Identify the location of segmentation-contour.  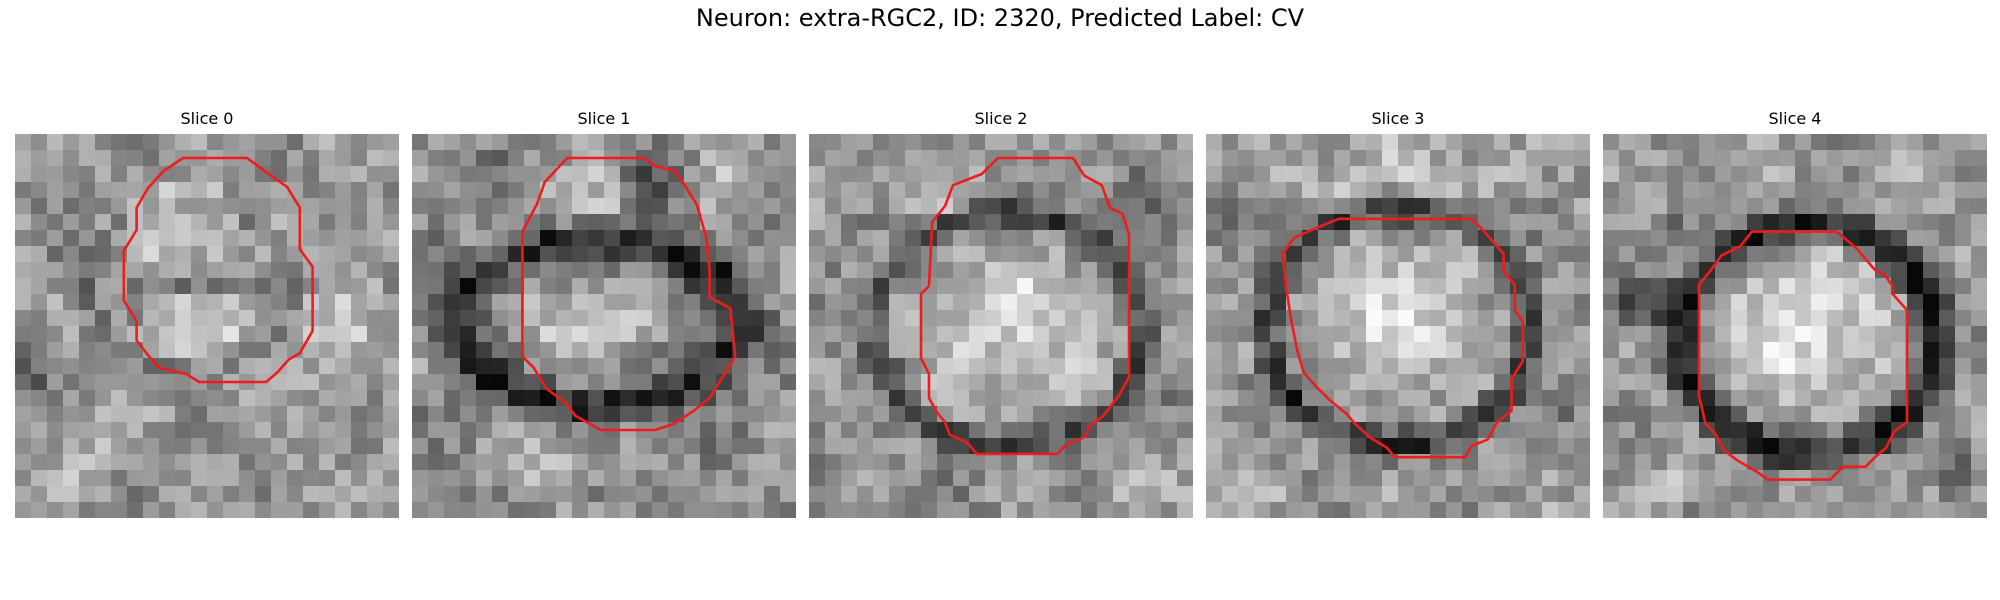
(218, 270).